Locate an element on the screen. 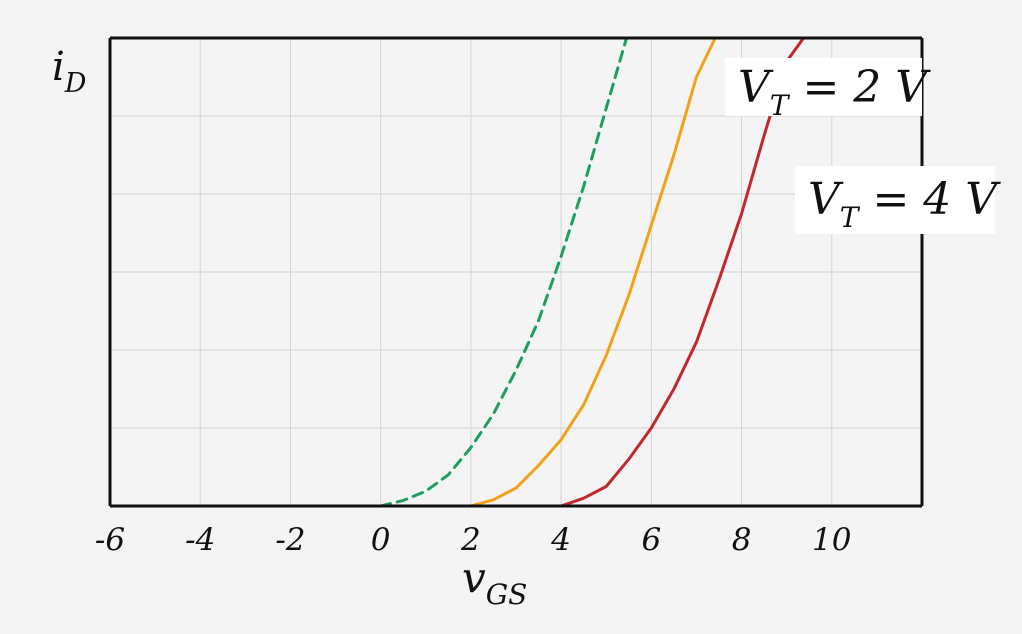  annotation-vt4: VT = 4 V is located at coordinates (904, 204).